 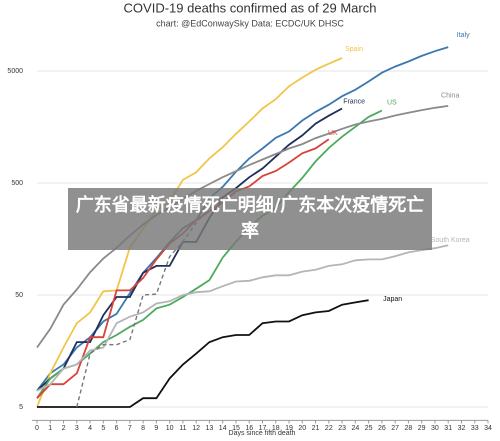 I want to click on x-tick-label: 16, so click(x=249, y=428).